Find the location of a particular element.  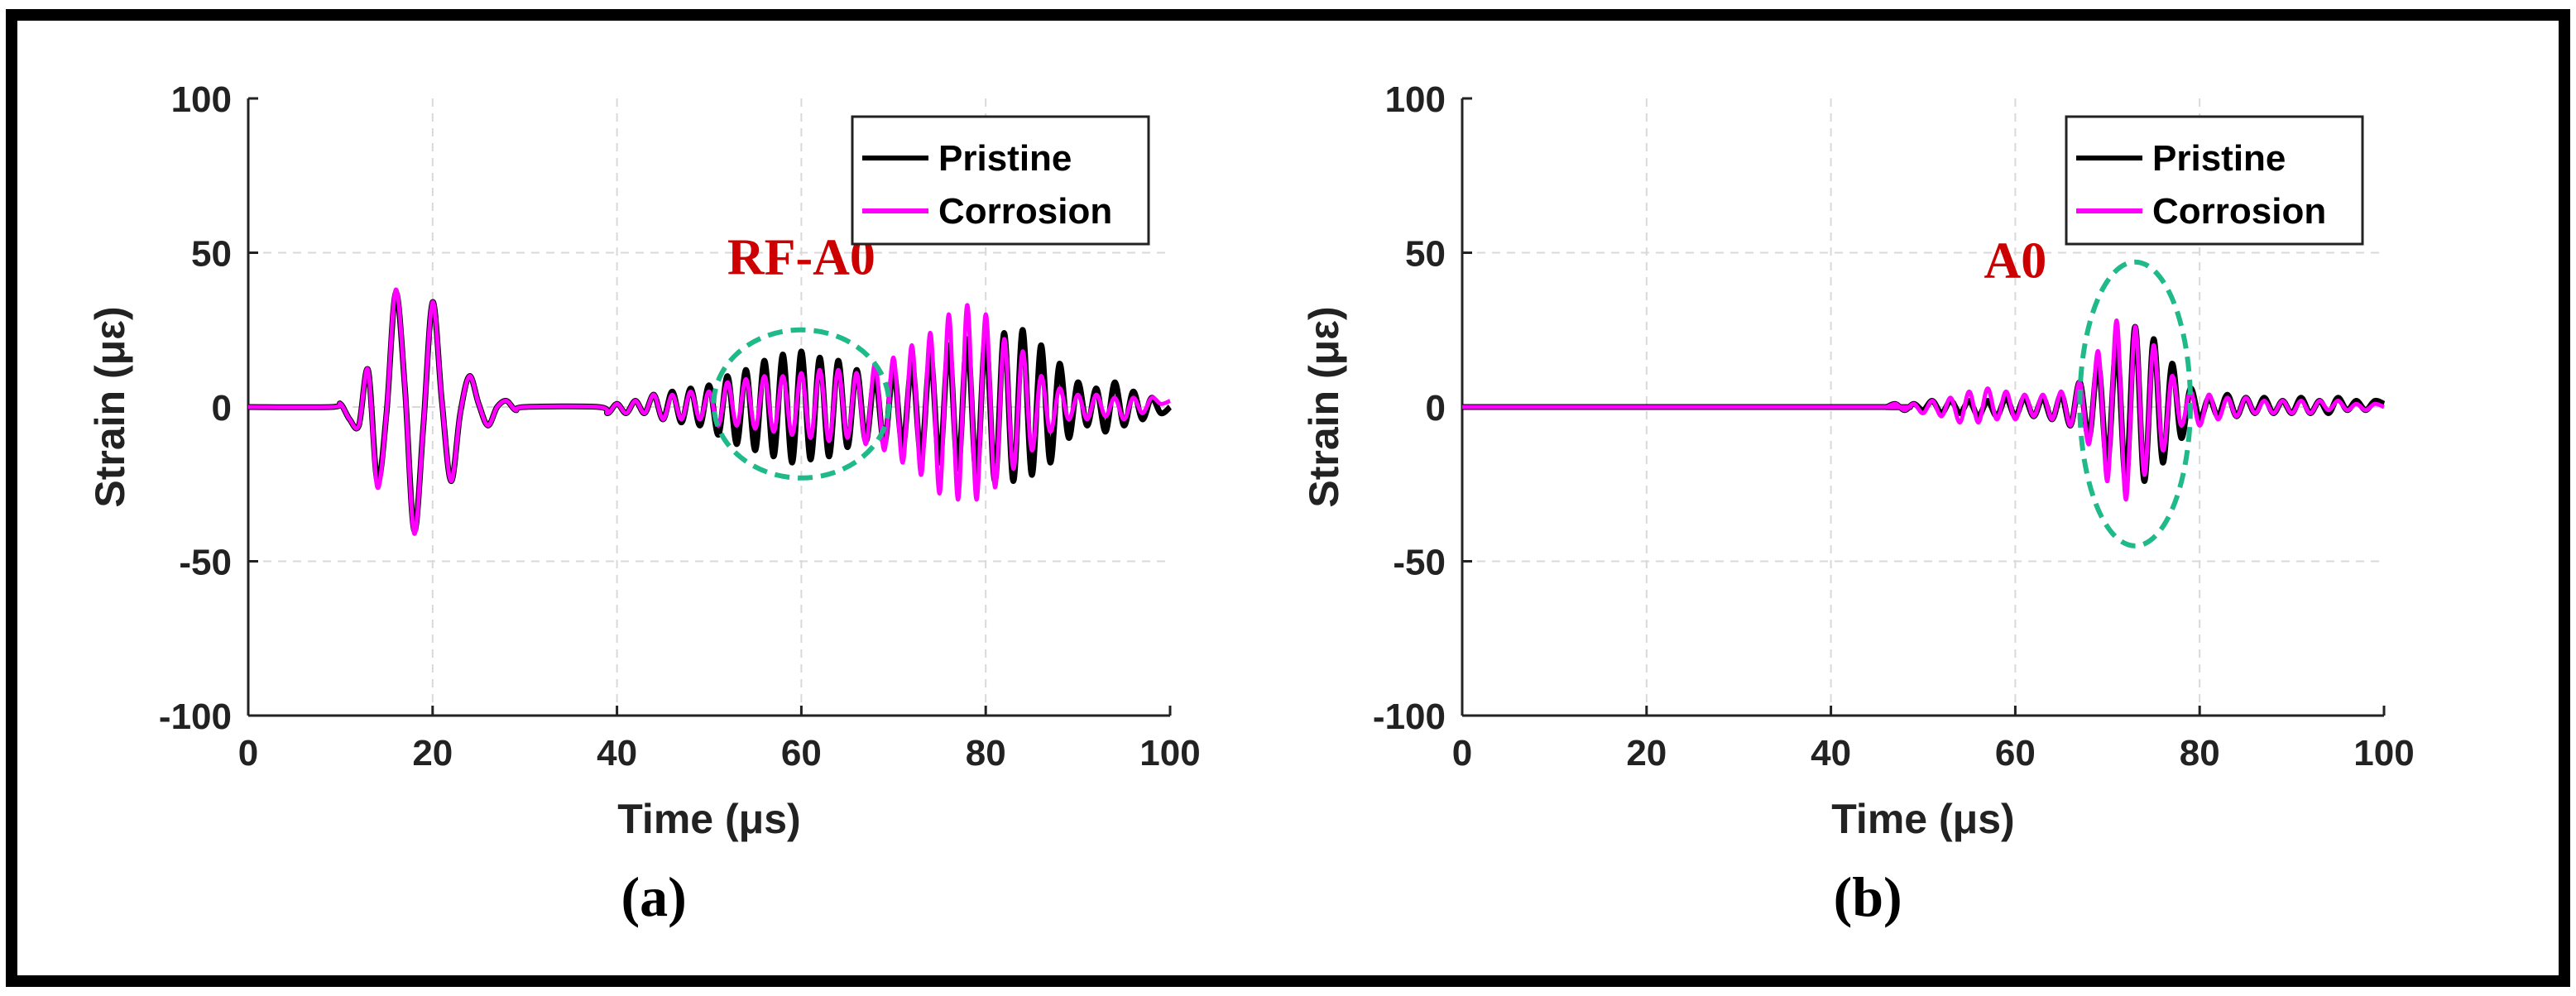

annotation-label: A0 is located at coordinates (2016, 260).